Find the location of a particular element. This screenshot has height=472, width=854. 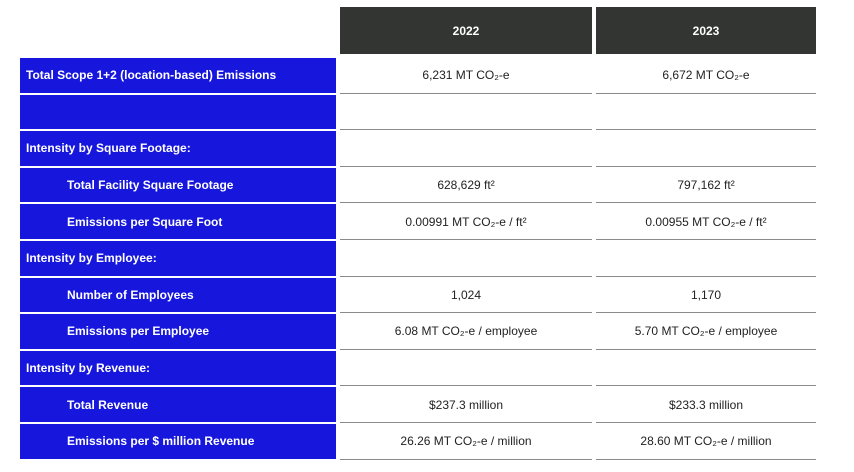

value-cell: 1,024 is located at coordinates (466, 295).